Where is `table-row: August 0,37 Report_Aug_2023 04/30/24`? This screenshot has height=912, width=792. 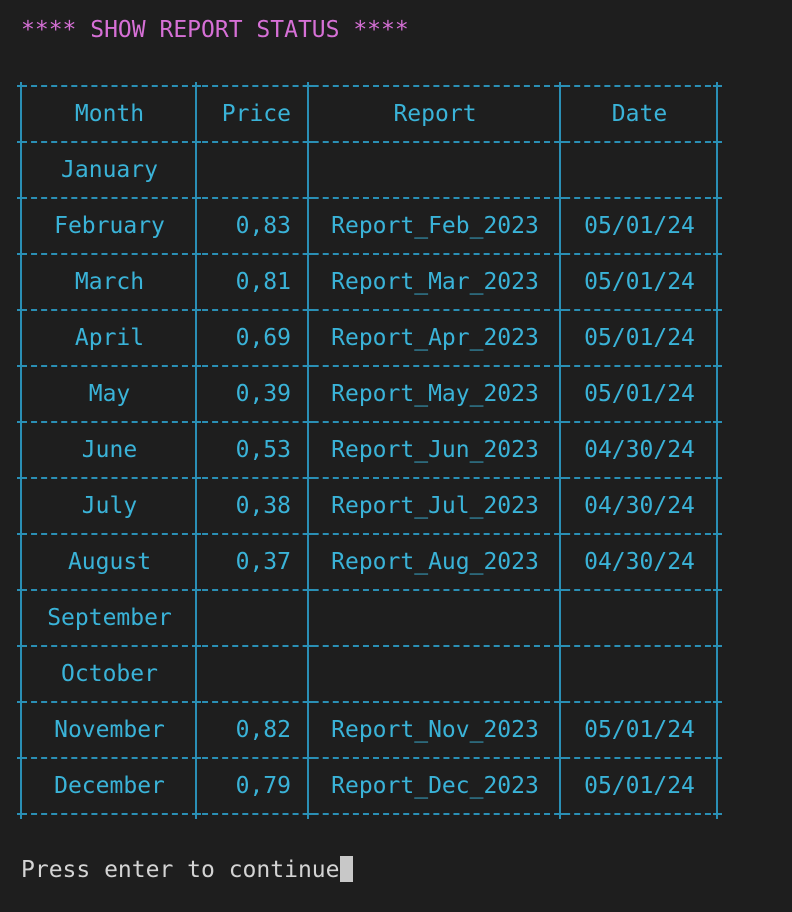
table-row: August 0,37 Report_Aug_2023 04/30/24 is located at coordinates (371, 562).